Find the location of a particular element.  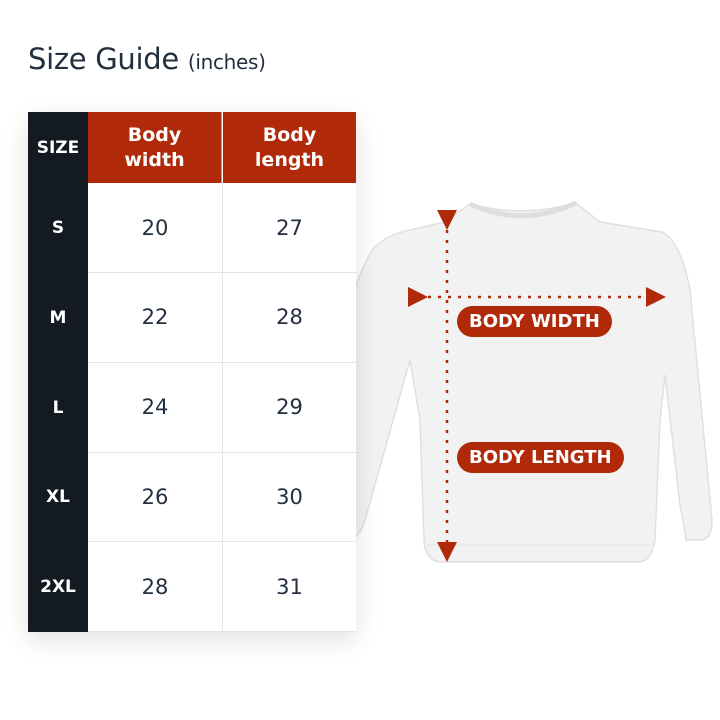

header-size: SIZE is located at coordinates (58, 147).